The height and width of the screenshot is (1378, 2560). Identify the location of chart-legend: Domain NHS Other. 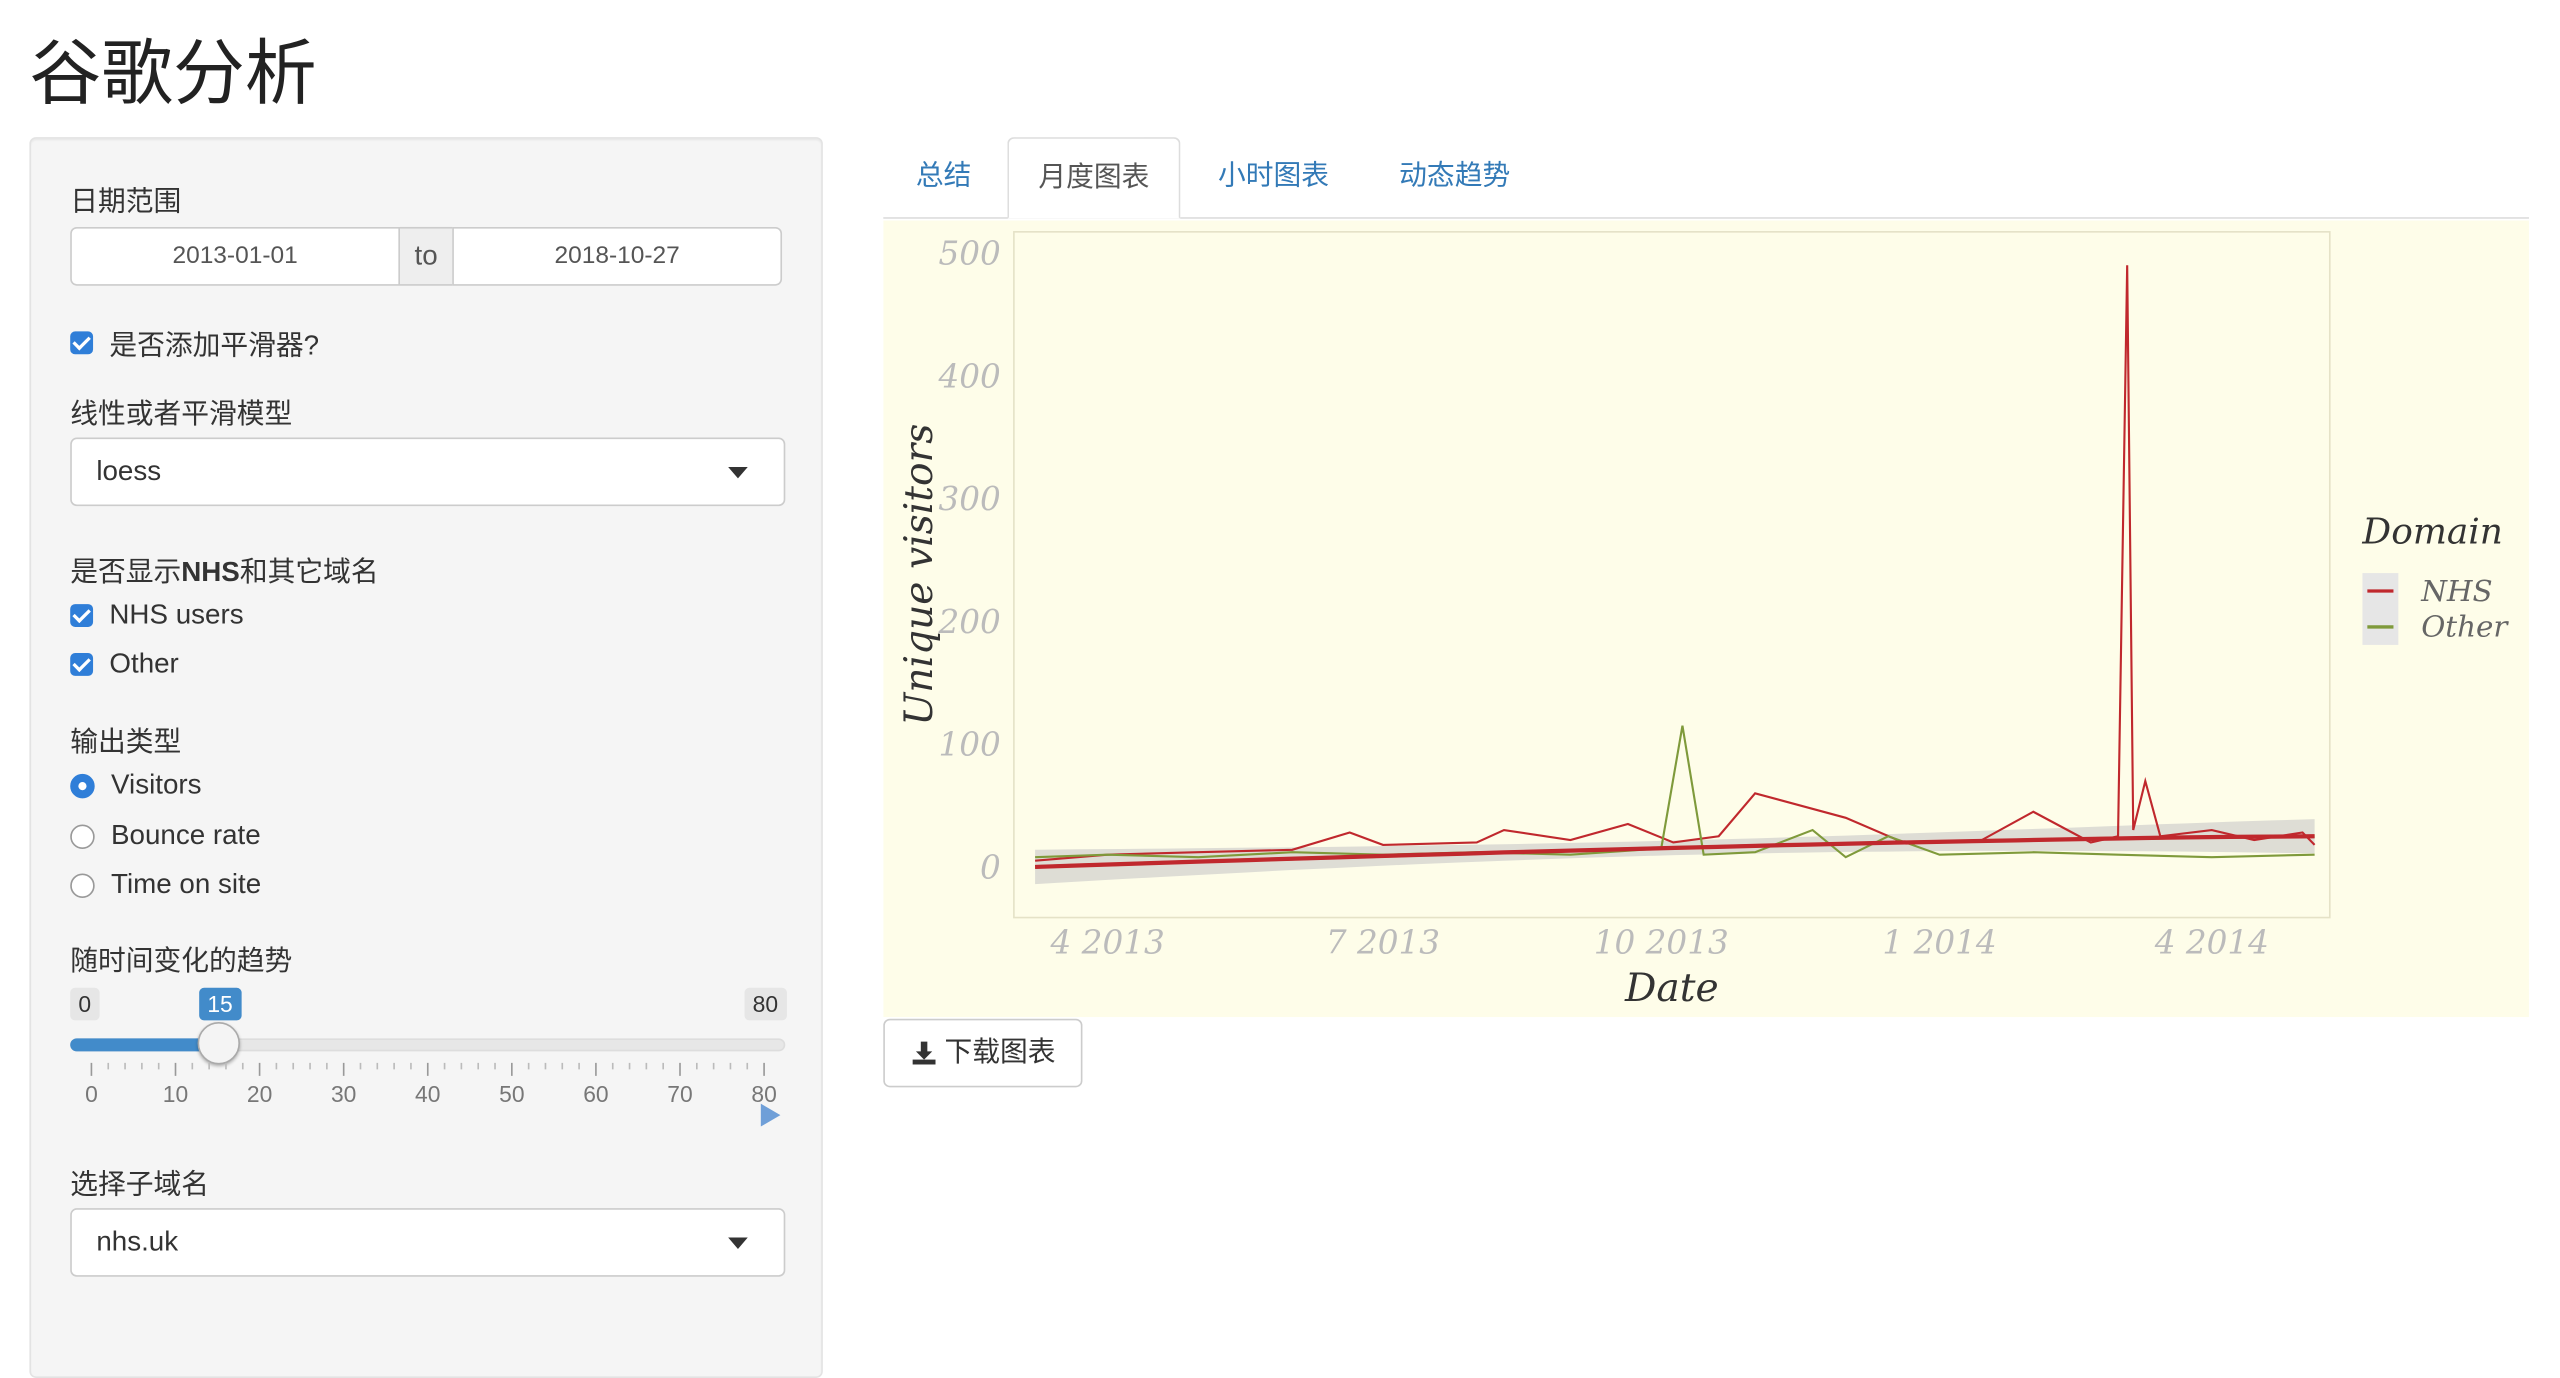
(2435, 578).